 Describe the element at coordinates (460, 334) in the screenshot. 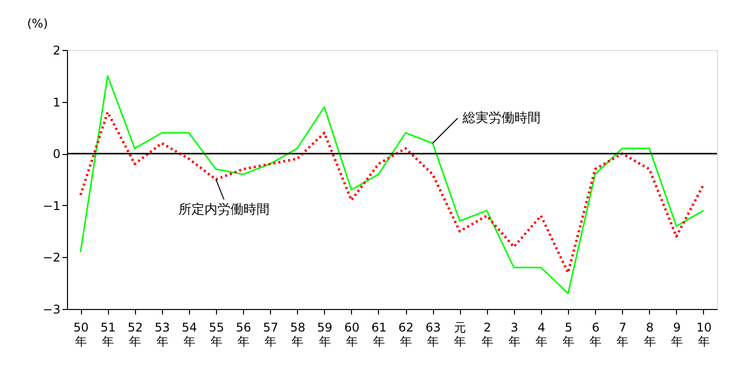

I see `x-tick-label: 元年` at that location.